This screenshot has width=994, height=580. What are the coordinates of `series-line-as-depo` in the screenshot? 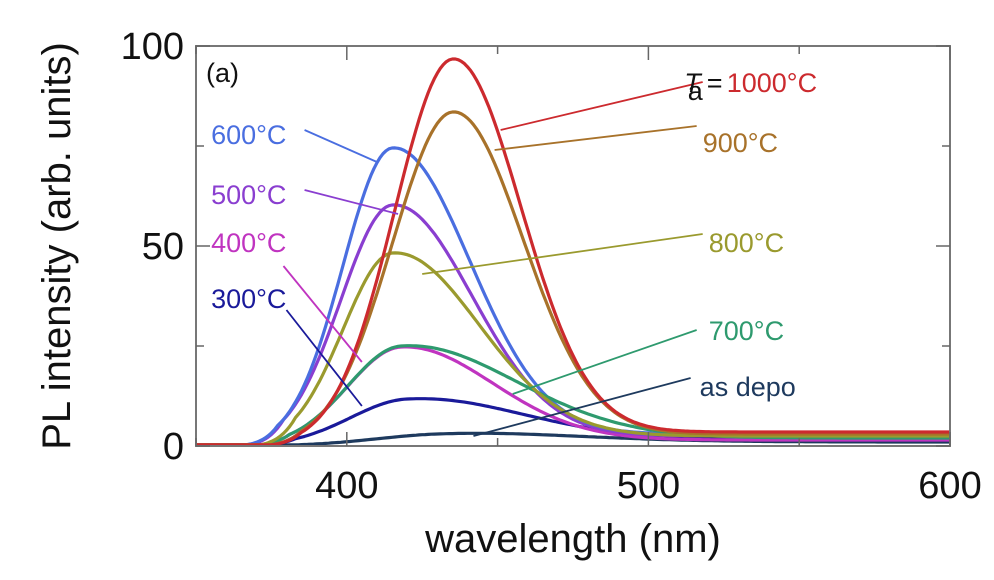 It's located at (573, 439).